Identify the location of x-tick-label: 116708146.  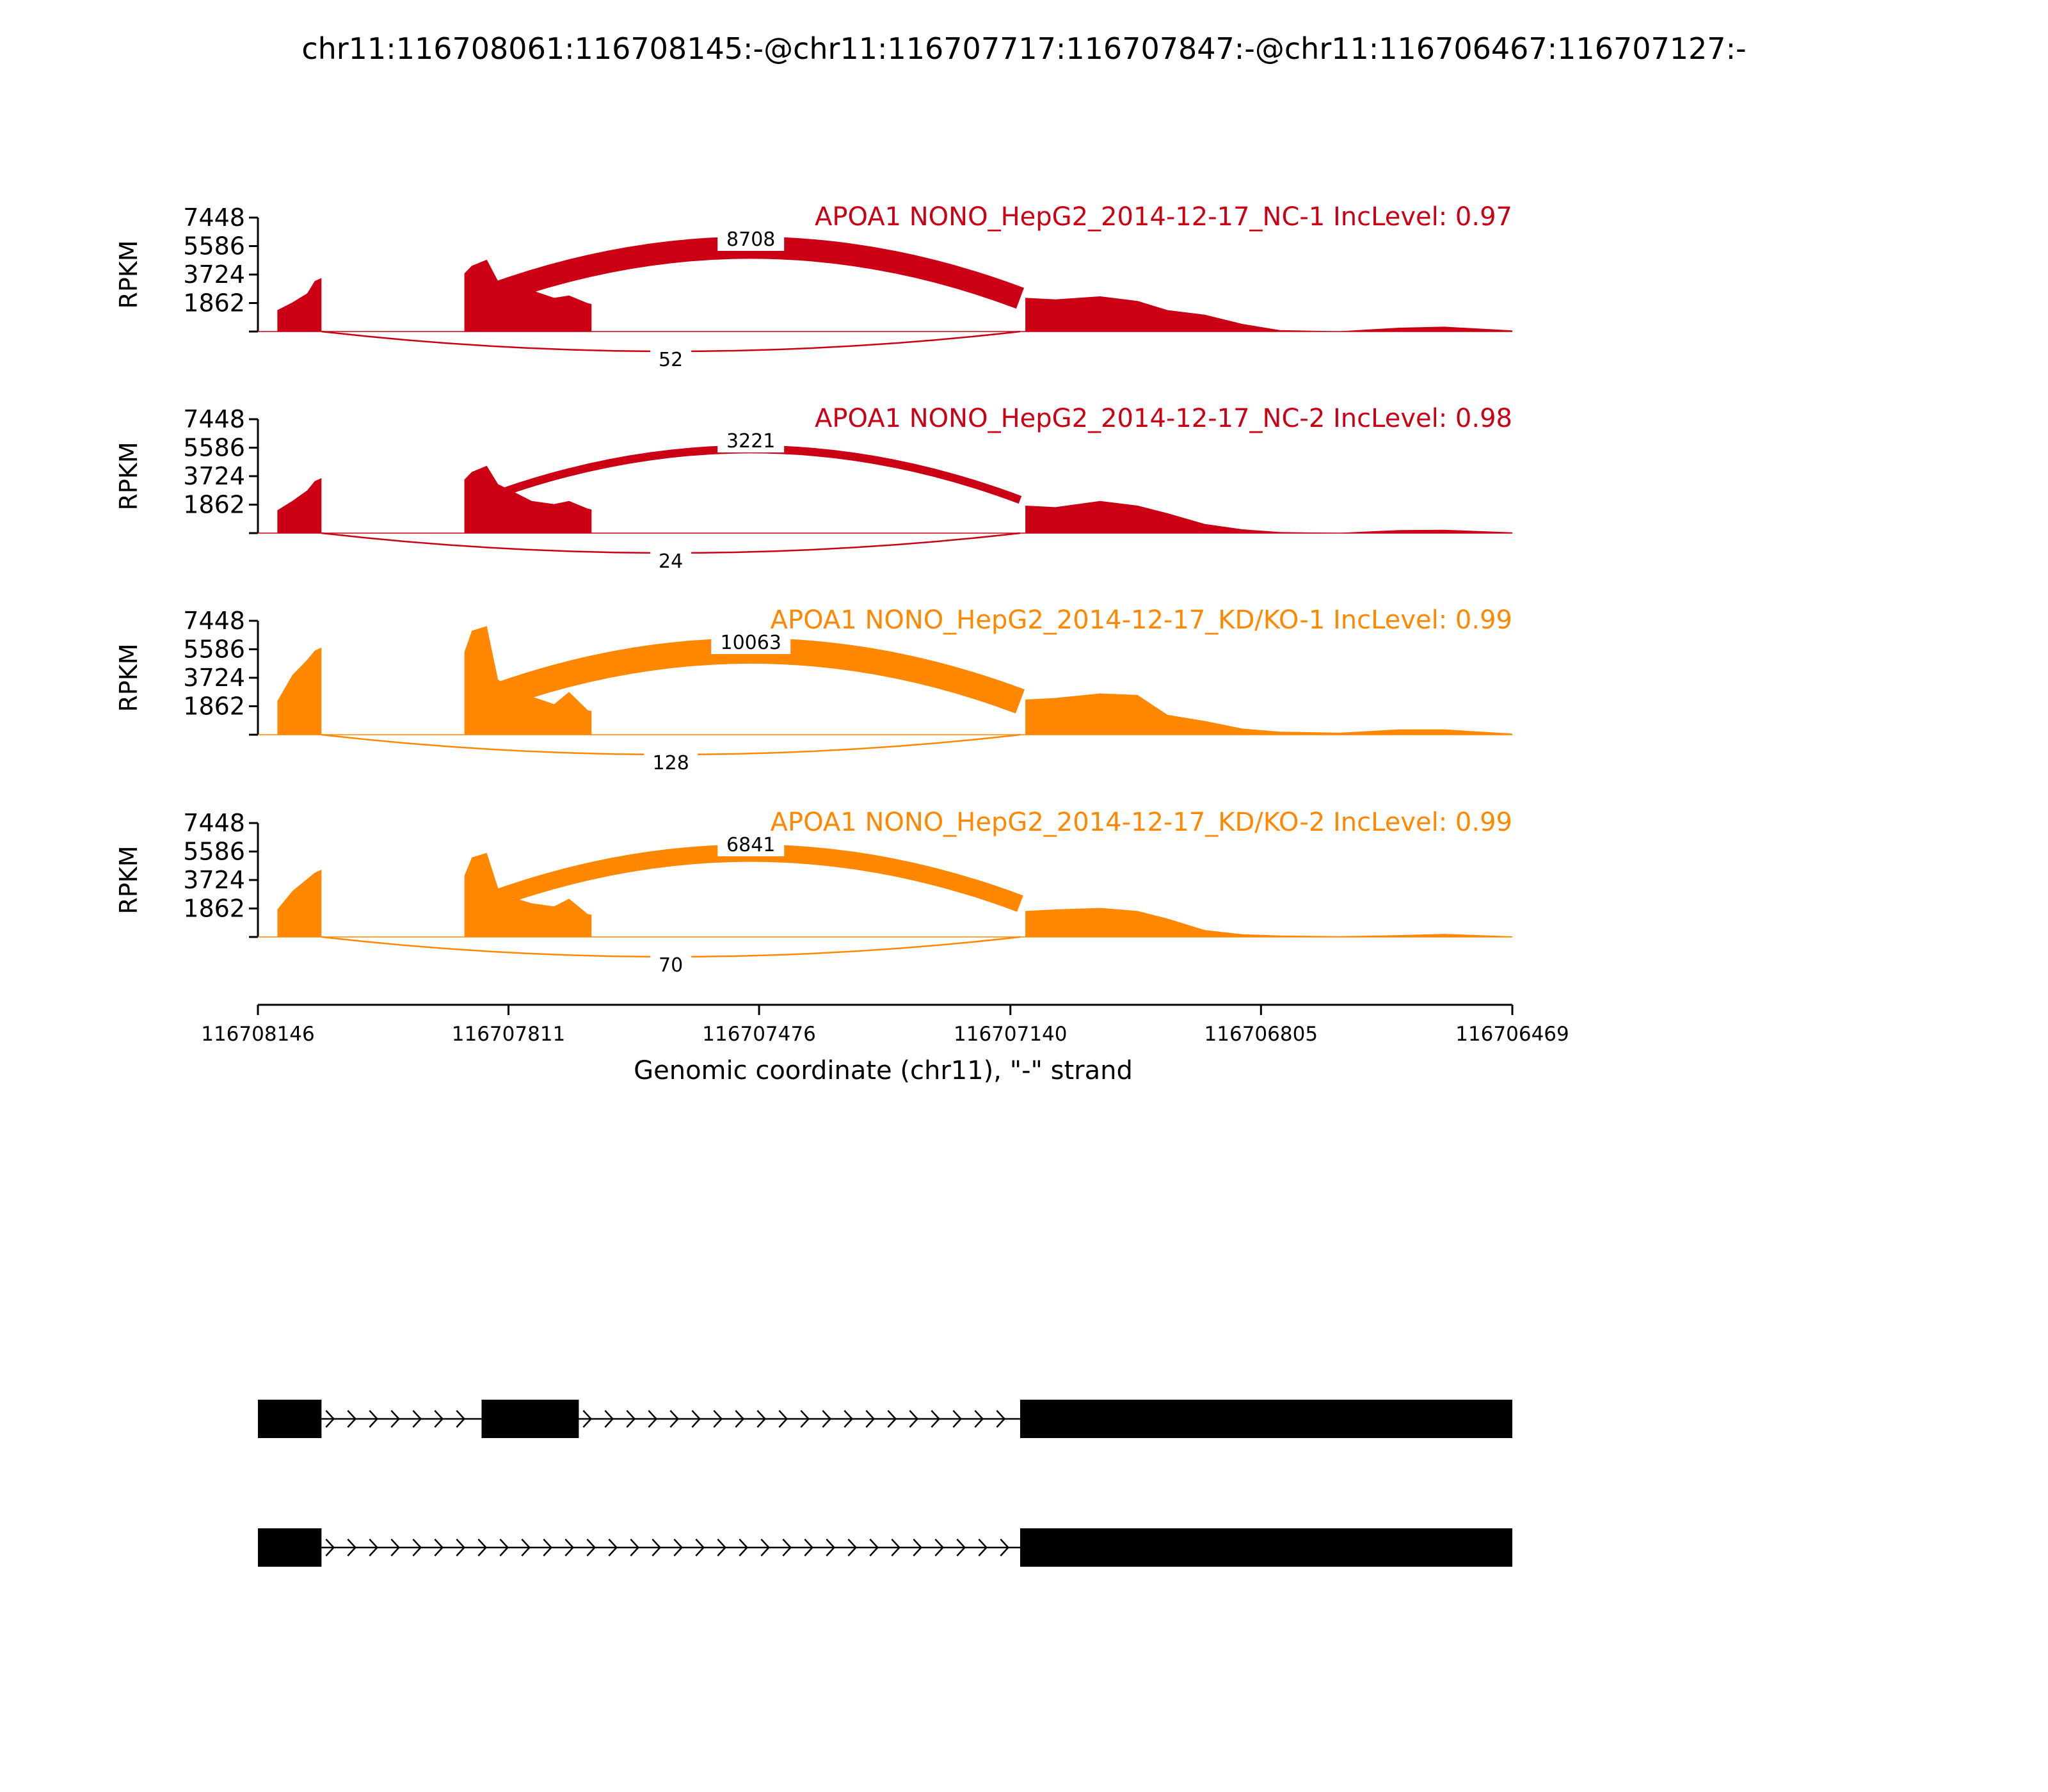
(258, 1034).